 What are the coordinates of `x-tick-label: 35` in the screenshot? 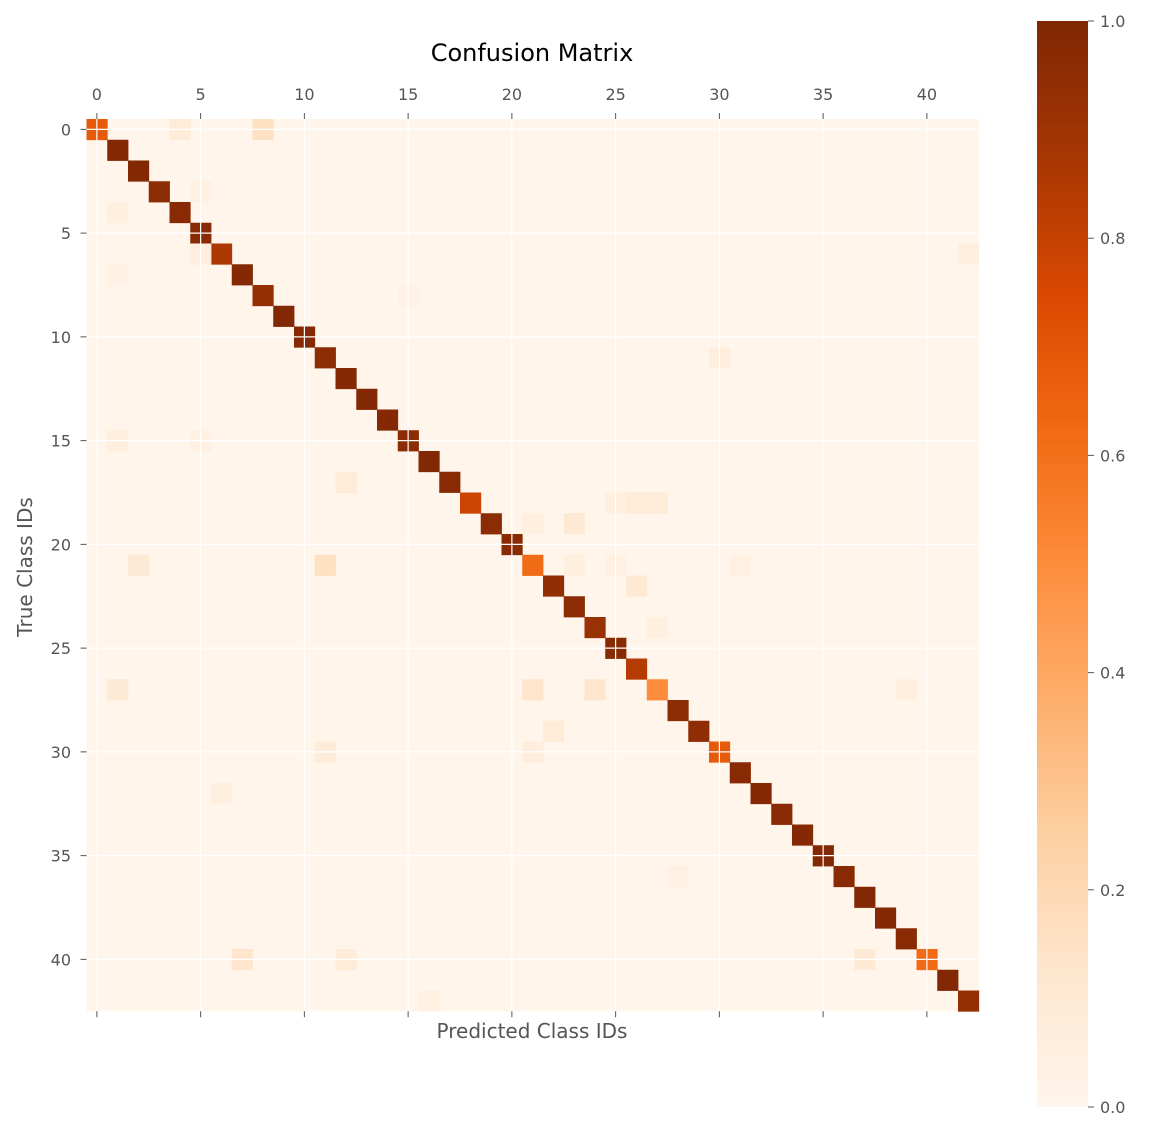 It's located at (823, 94).